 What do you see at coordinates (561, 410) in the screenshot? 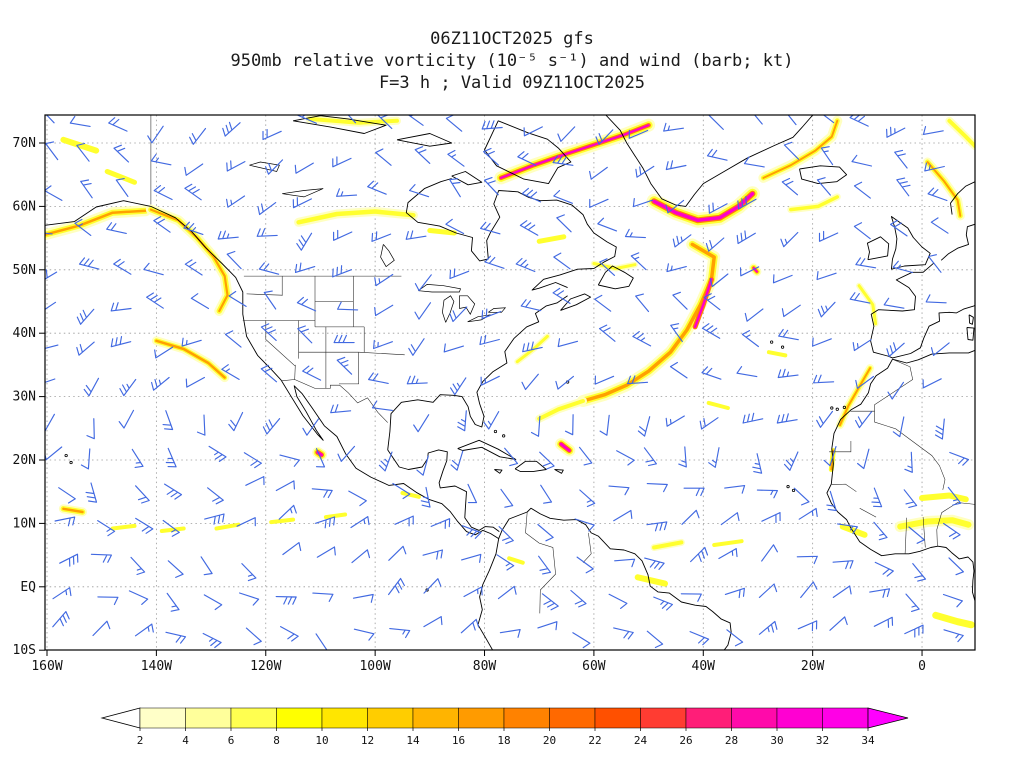
I see `vorticity-feature-bahamas-extension` at bounding box center [561, 410].